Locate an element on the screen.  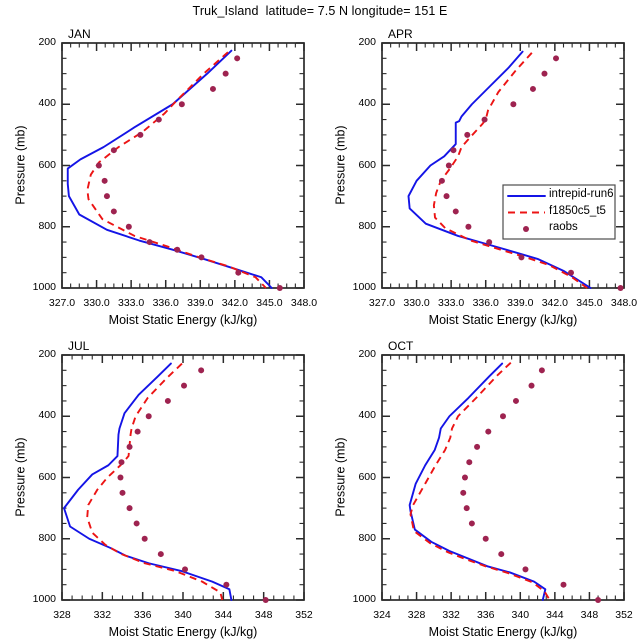
plot-frame is located at coordinates (183, 165).